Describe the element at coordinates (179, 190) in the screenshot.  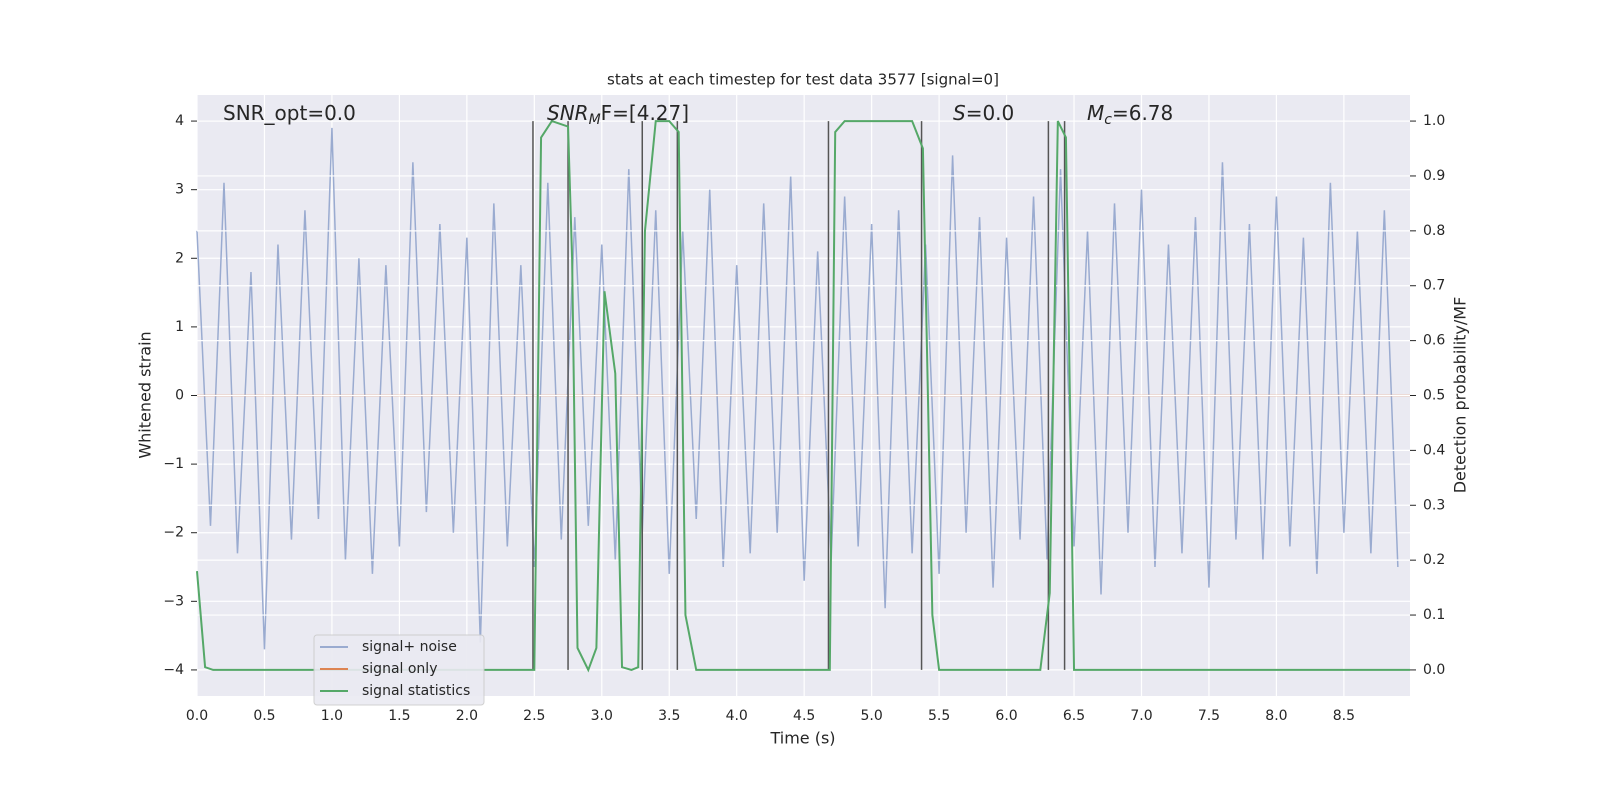
I see `y-tick-label: 3` at that location.